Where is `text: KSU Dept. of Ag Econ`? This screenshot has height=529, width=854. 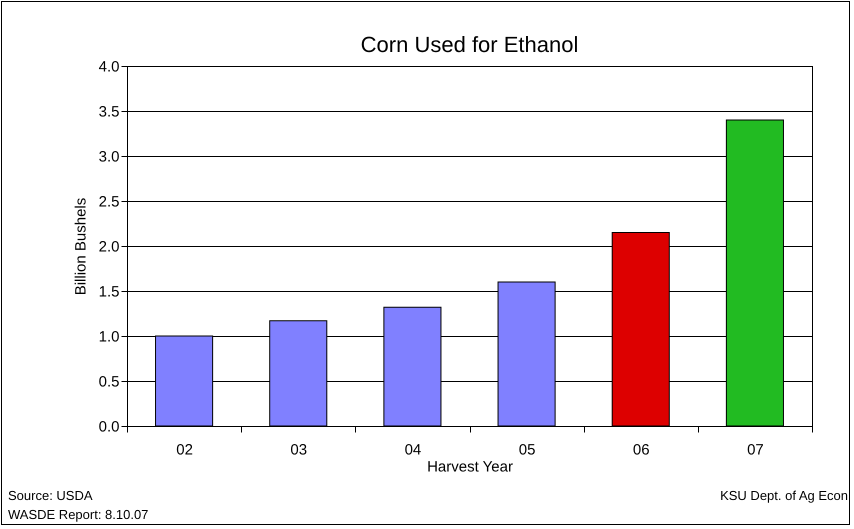
text: KSU Dept. of Ag Econ is located at coordinates (784, 495).